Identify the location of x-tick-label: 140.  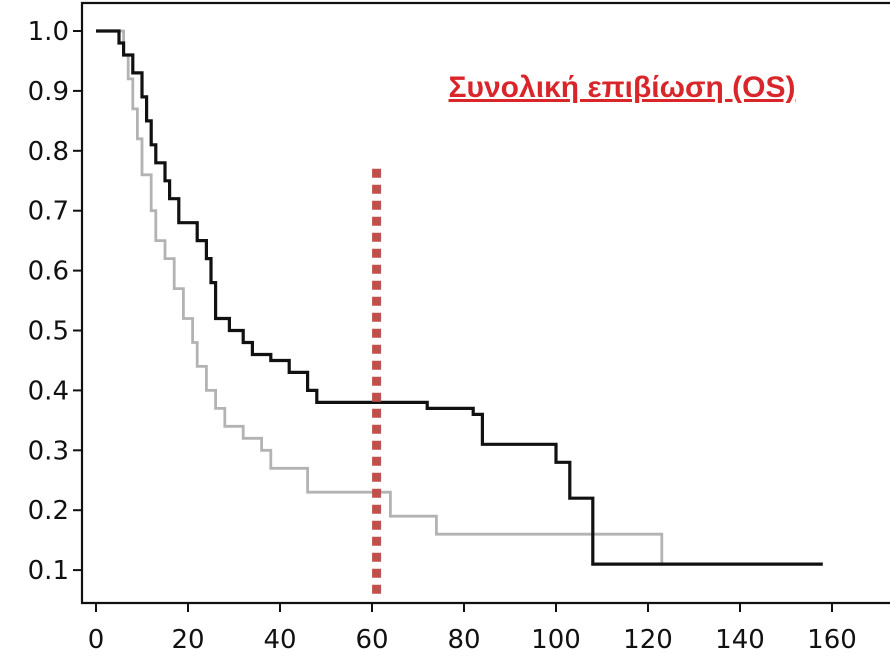
(740, 640).